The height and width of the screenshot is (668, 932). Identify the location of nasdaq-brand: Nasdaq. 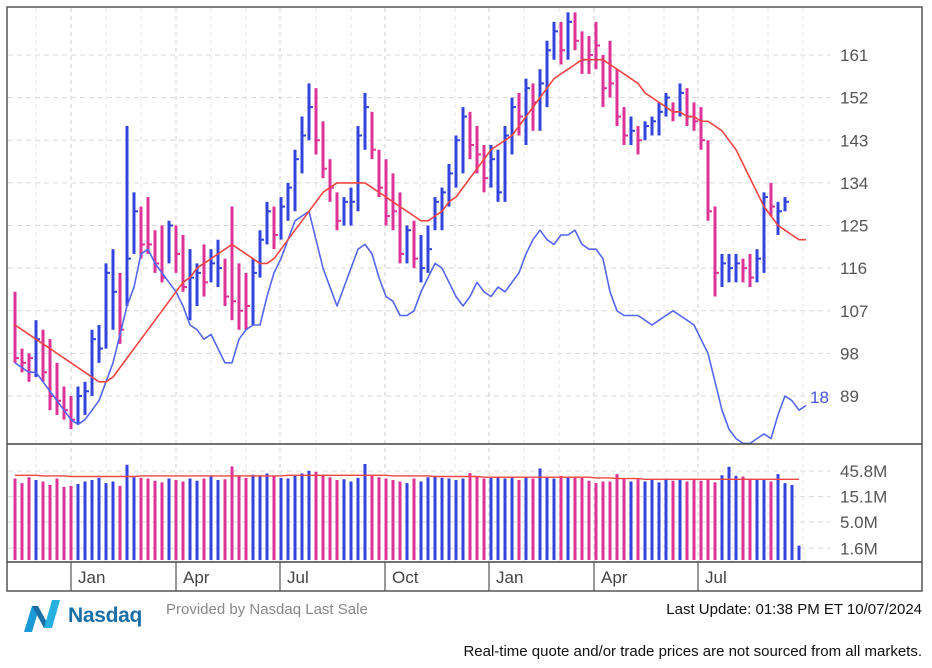
(105, 615).